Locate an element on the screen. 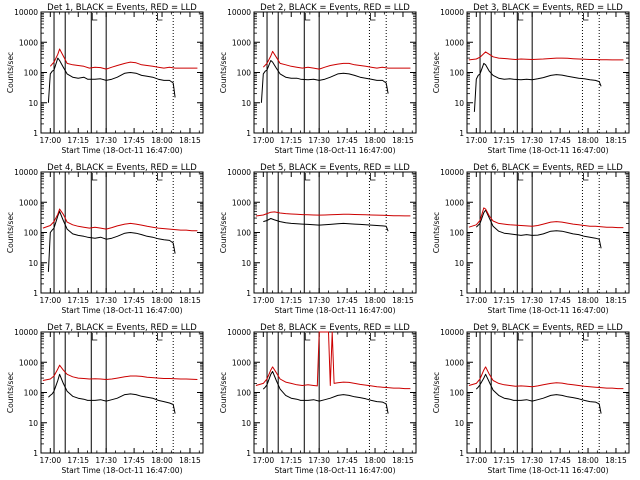  panel-title: Det 2, BLACK = Events, RED = LLD is located at coordinates (335, 8).